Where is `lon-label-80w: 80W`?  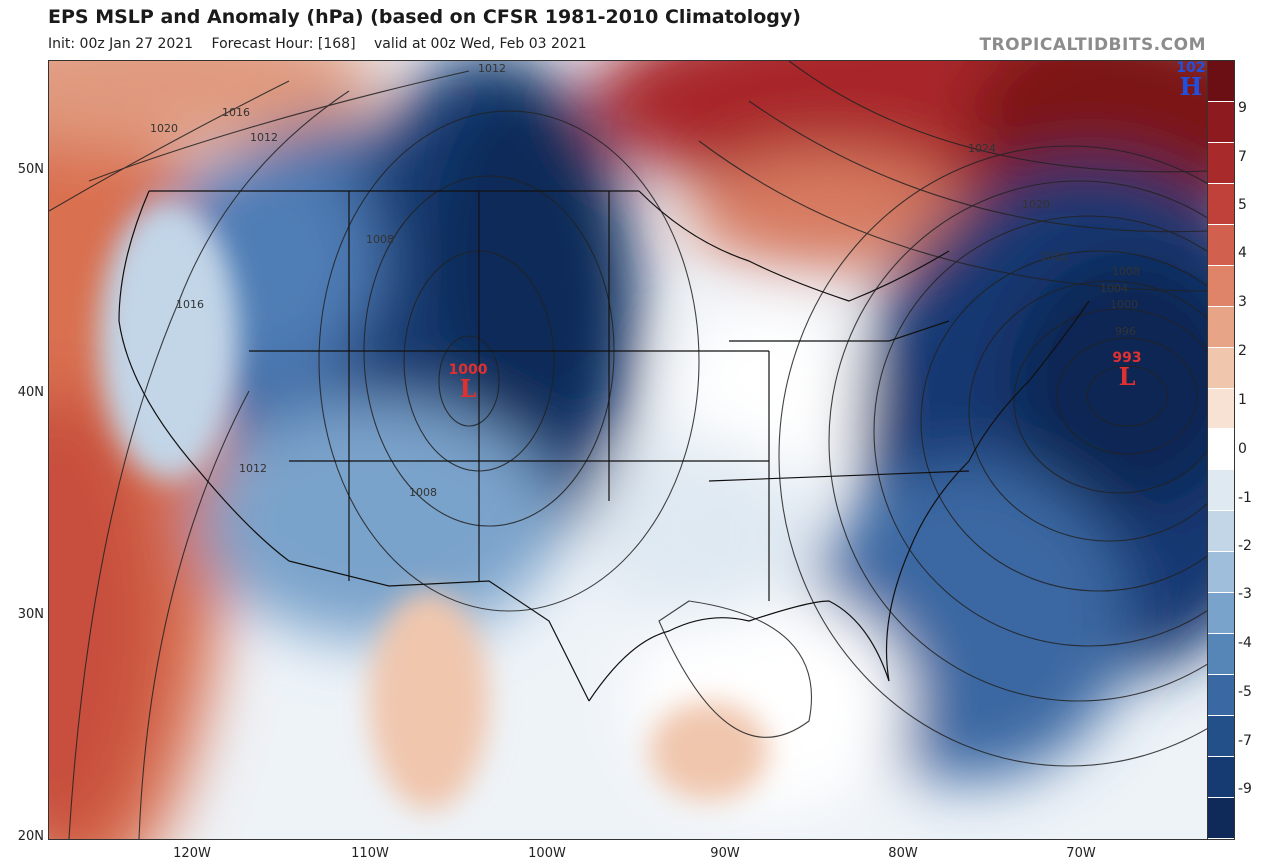 lon-label-80w: 80W is located at coordinates (903, 853).